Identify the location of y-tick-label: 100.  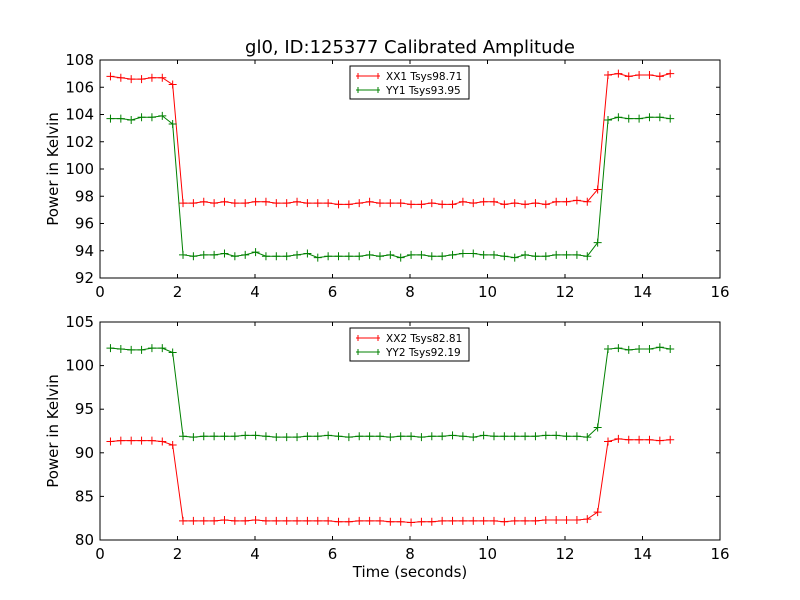
(79, 366).